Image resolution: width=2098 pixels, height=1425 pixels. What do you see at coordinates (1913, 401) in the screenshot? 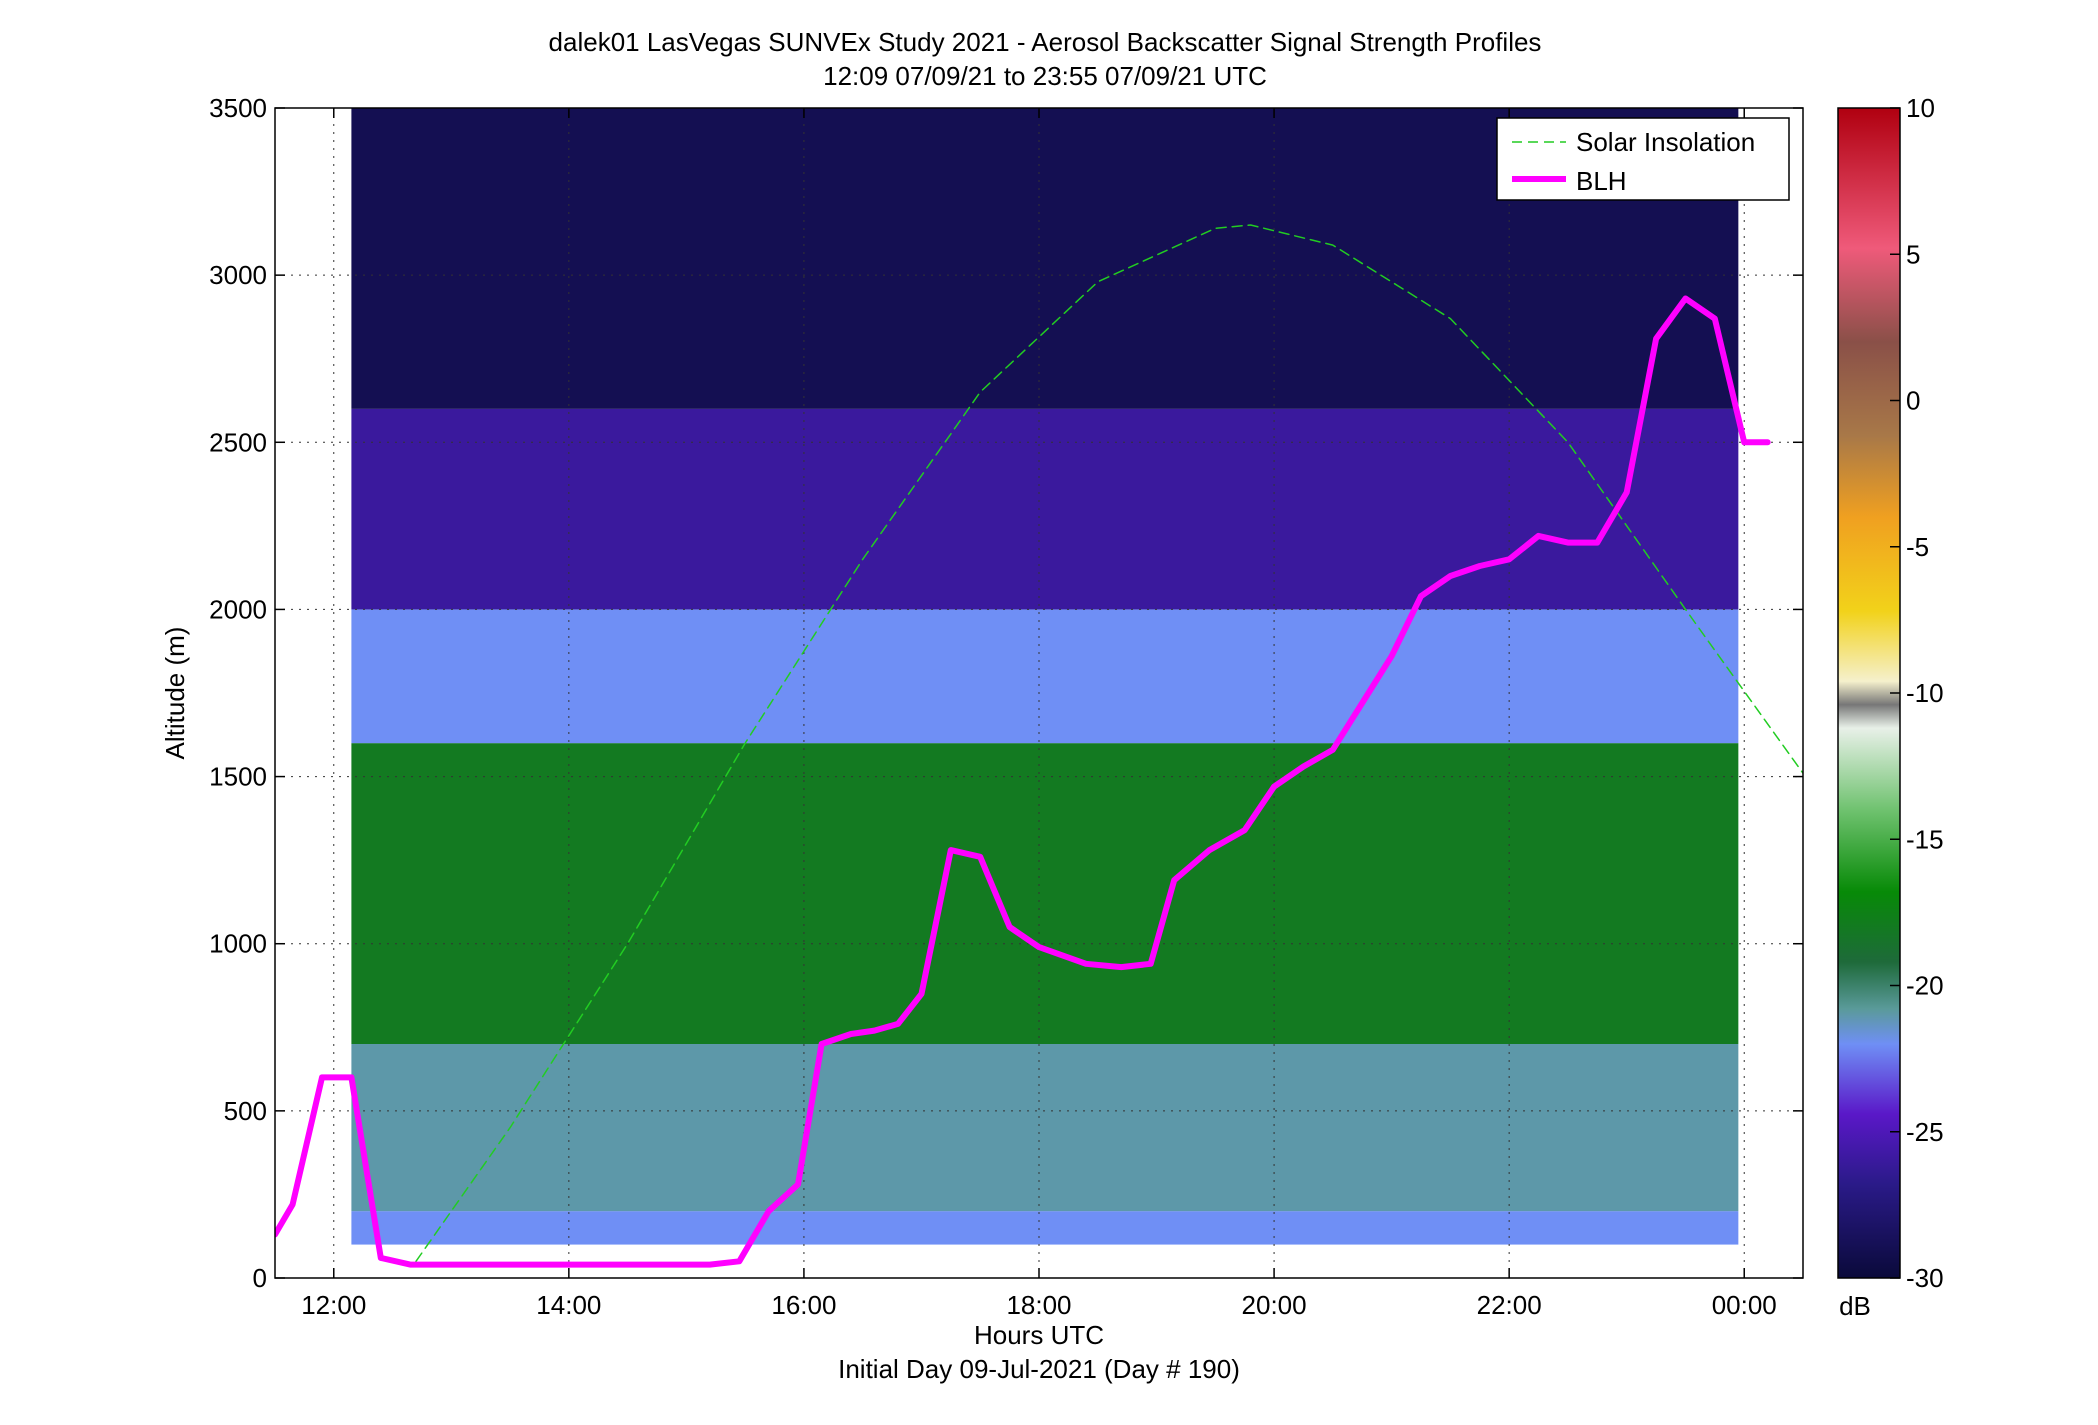
I see `colorbar-tick-label-2: 0` at bounding box center [1913, 401].